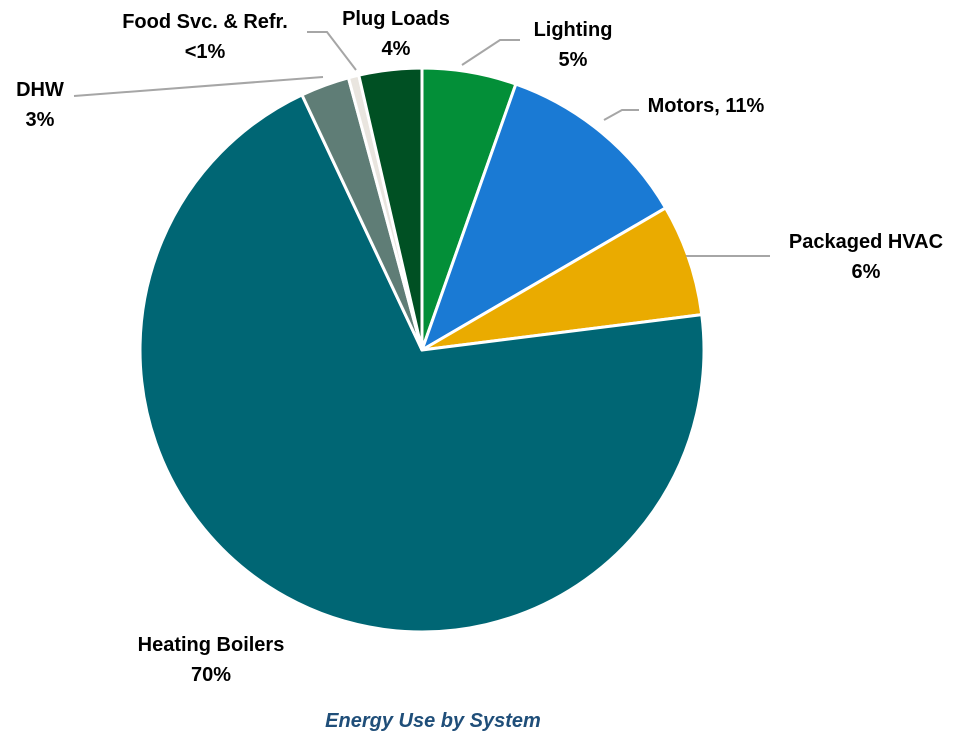  Describe the element at coordinates (433, 721) in the screenshot. I see `chart-title: Energy Use by System` at that location.